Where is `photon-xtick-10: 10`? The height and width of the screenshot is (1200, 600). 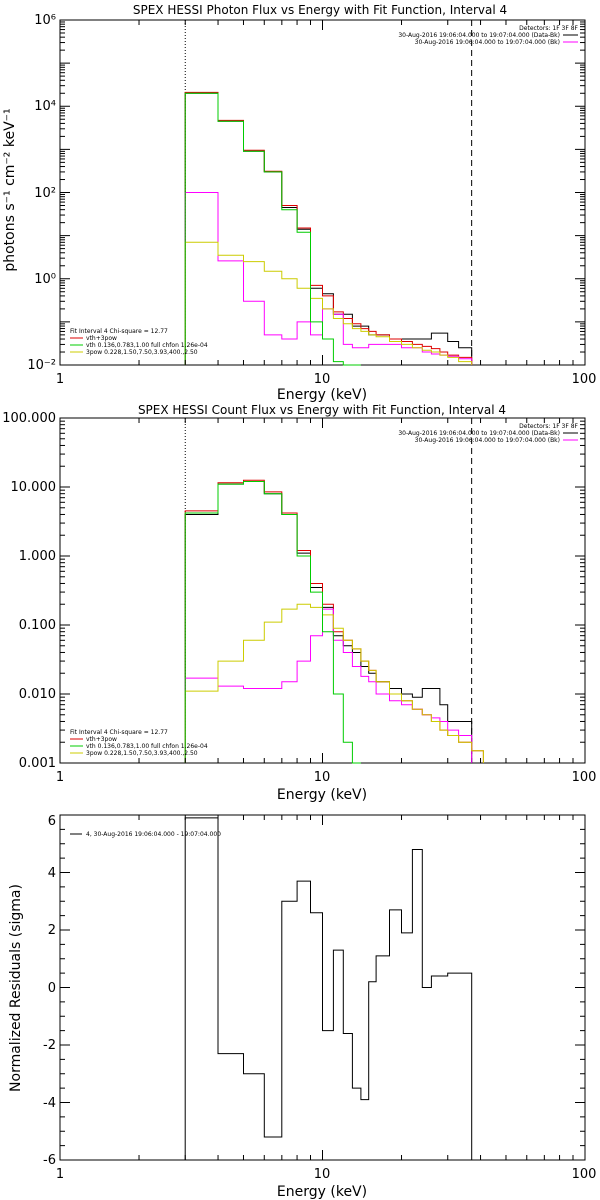
photon-xtick-10: 10 is located at coordinates (322, 379).